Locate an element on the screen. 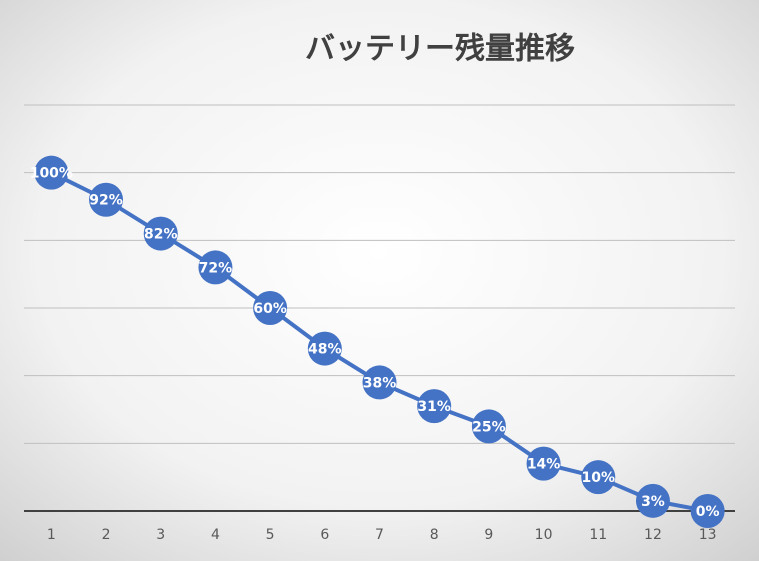  x-tick-label: 11 is located at coordinates (598, 535).